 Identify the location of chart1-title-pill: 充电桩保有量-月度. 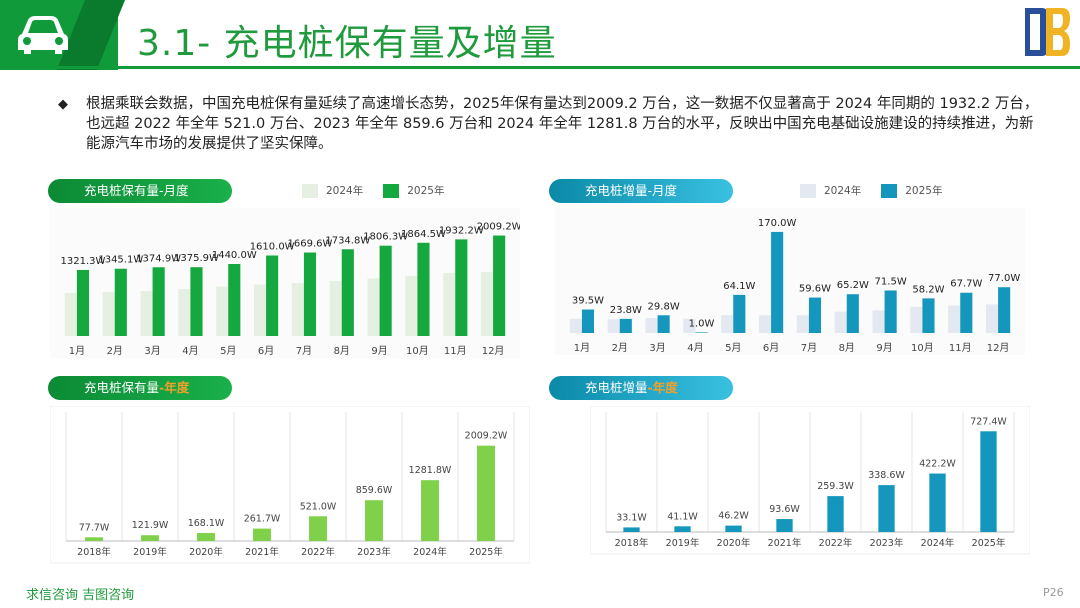
(140, 191).